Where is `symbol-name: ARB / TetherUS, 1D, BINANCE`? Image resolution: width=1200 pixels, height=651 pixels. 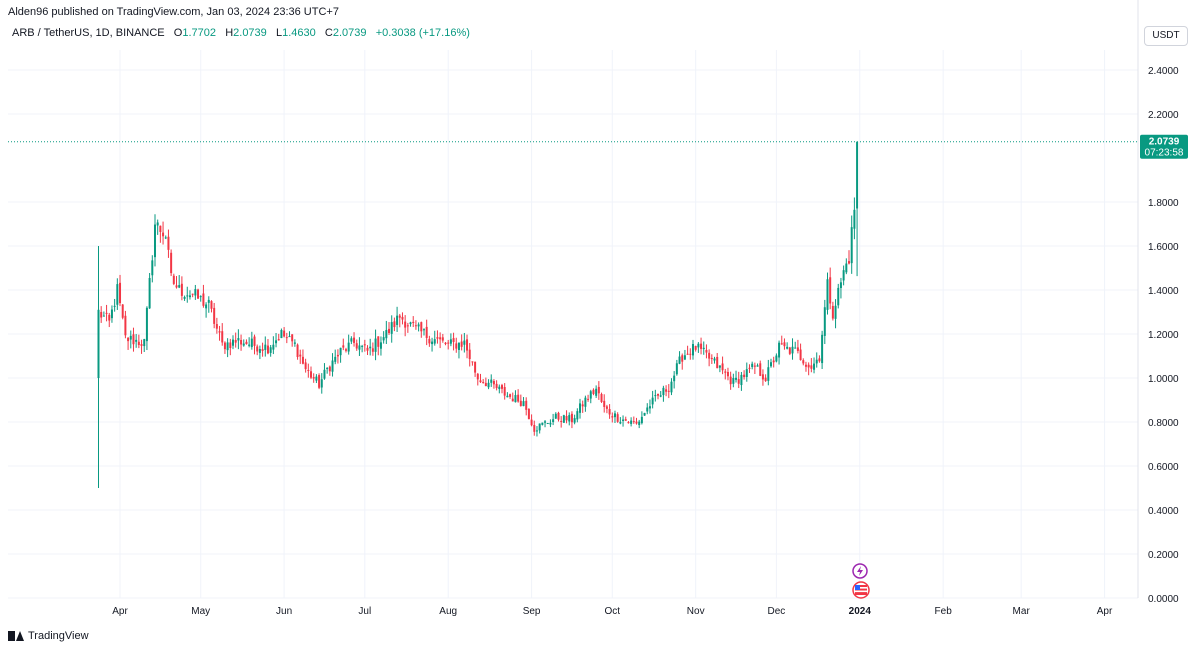 symbol-name: ARB / TetherUS, 1D, BINANCE is located at coordinates (88, 33).